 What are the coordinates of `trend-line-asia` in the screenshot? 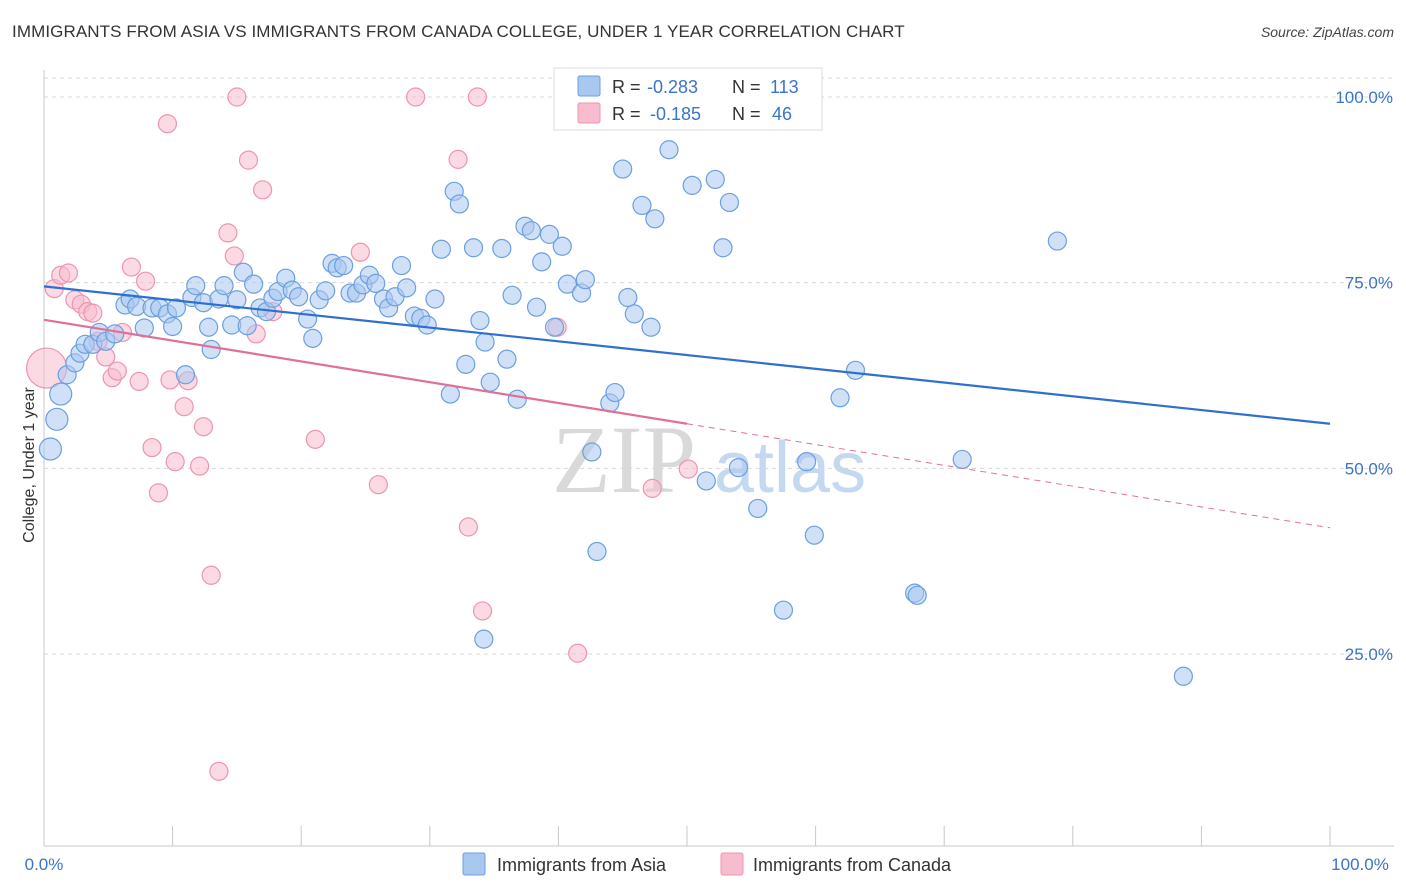 It's located at (687, 355).